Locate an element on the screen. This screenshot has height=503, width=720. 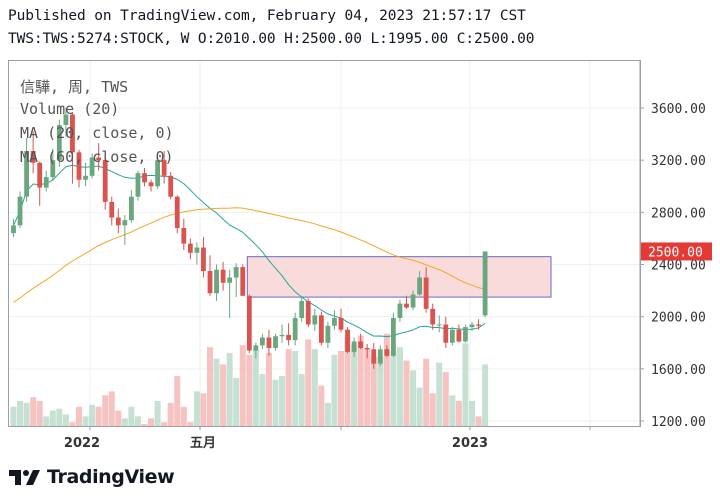
brand: TradingView is located at coordinates (92, 477).